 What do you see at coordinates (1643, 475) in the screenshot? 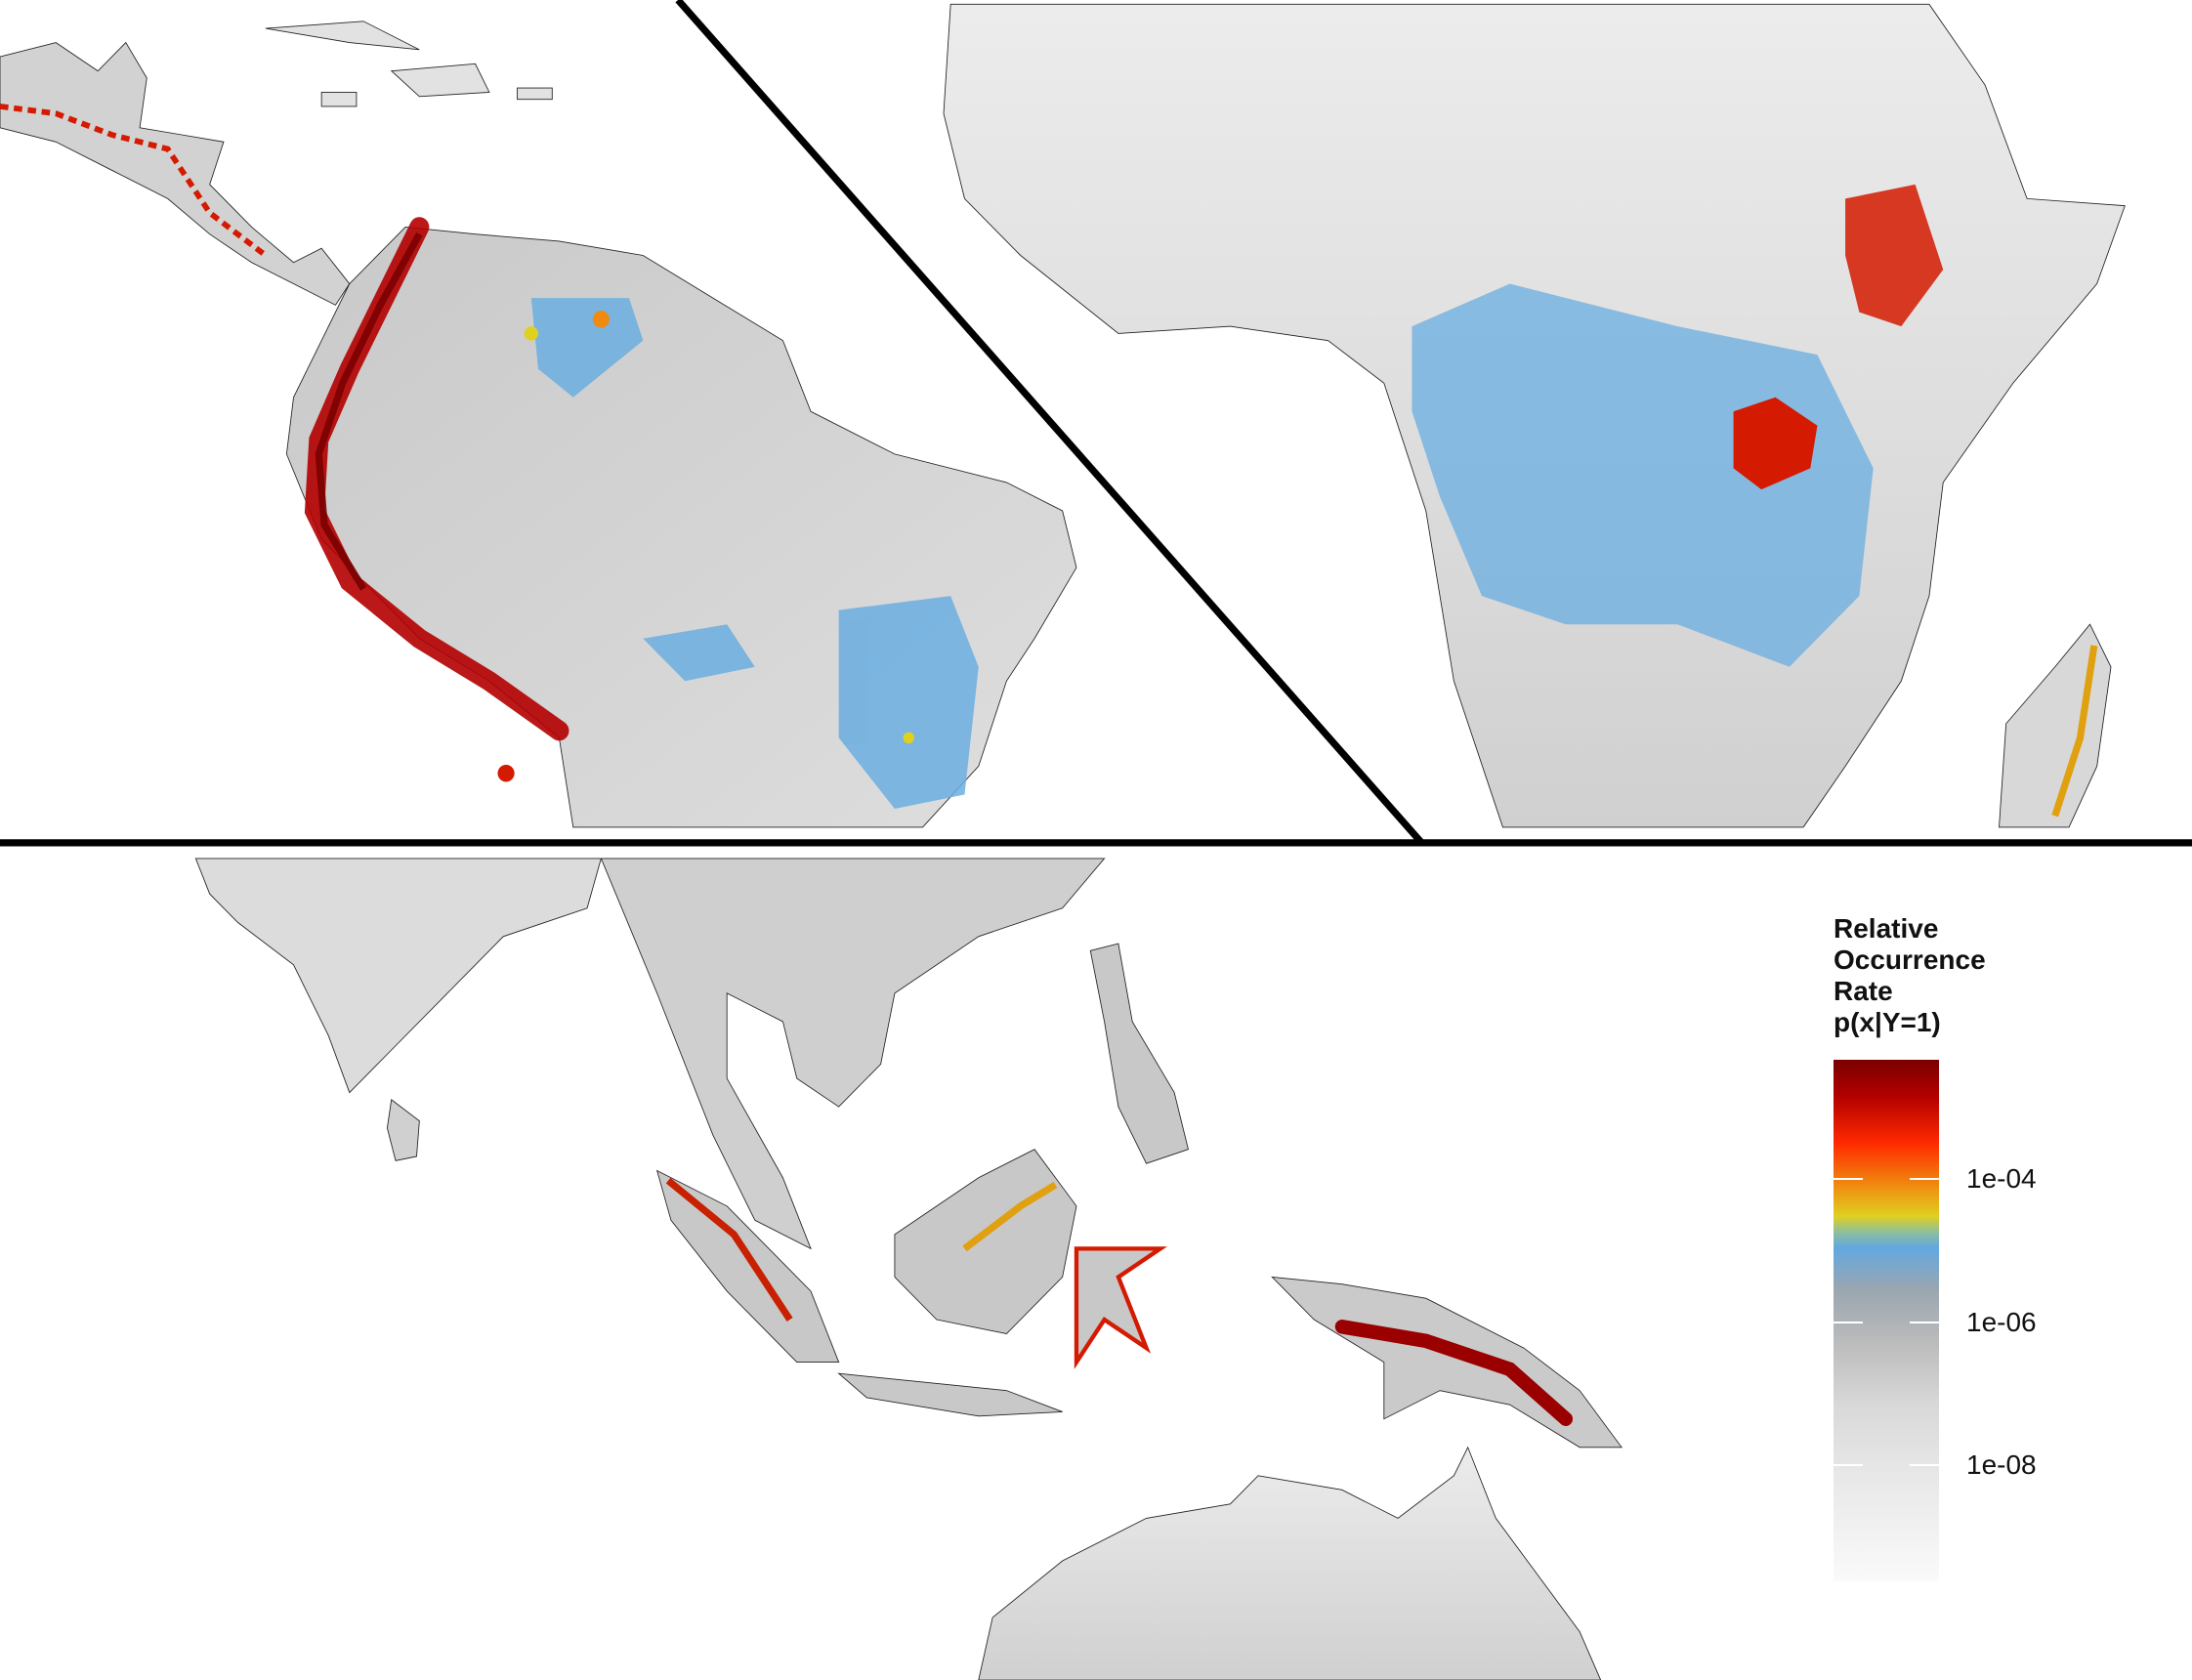
I see `central-africa-blue` at bounding box center [1643, 475].